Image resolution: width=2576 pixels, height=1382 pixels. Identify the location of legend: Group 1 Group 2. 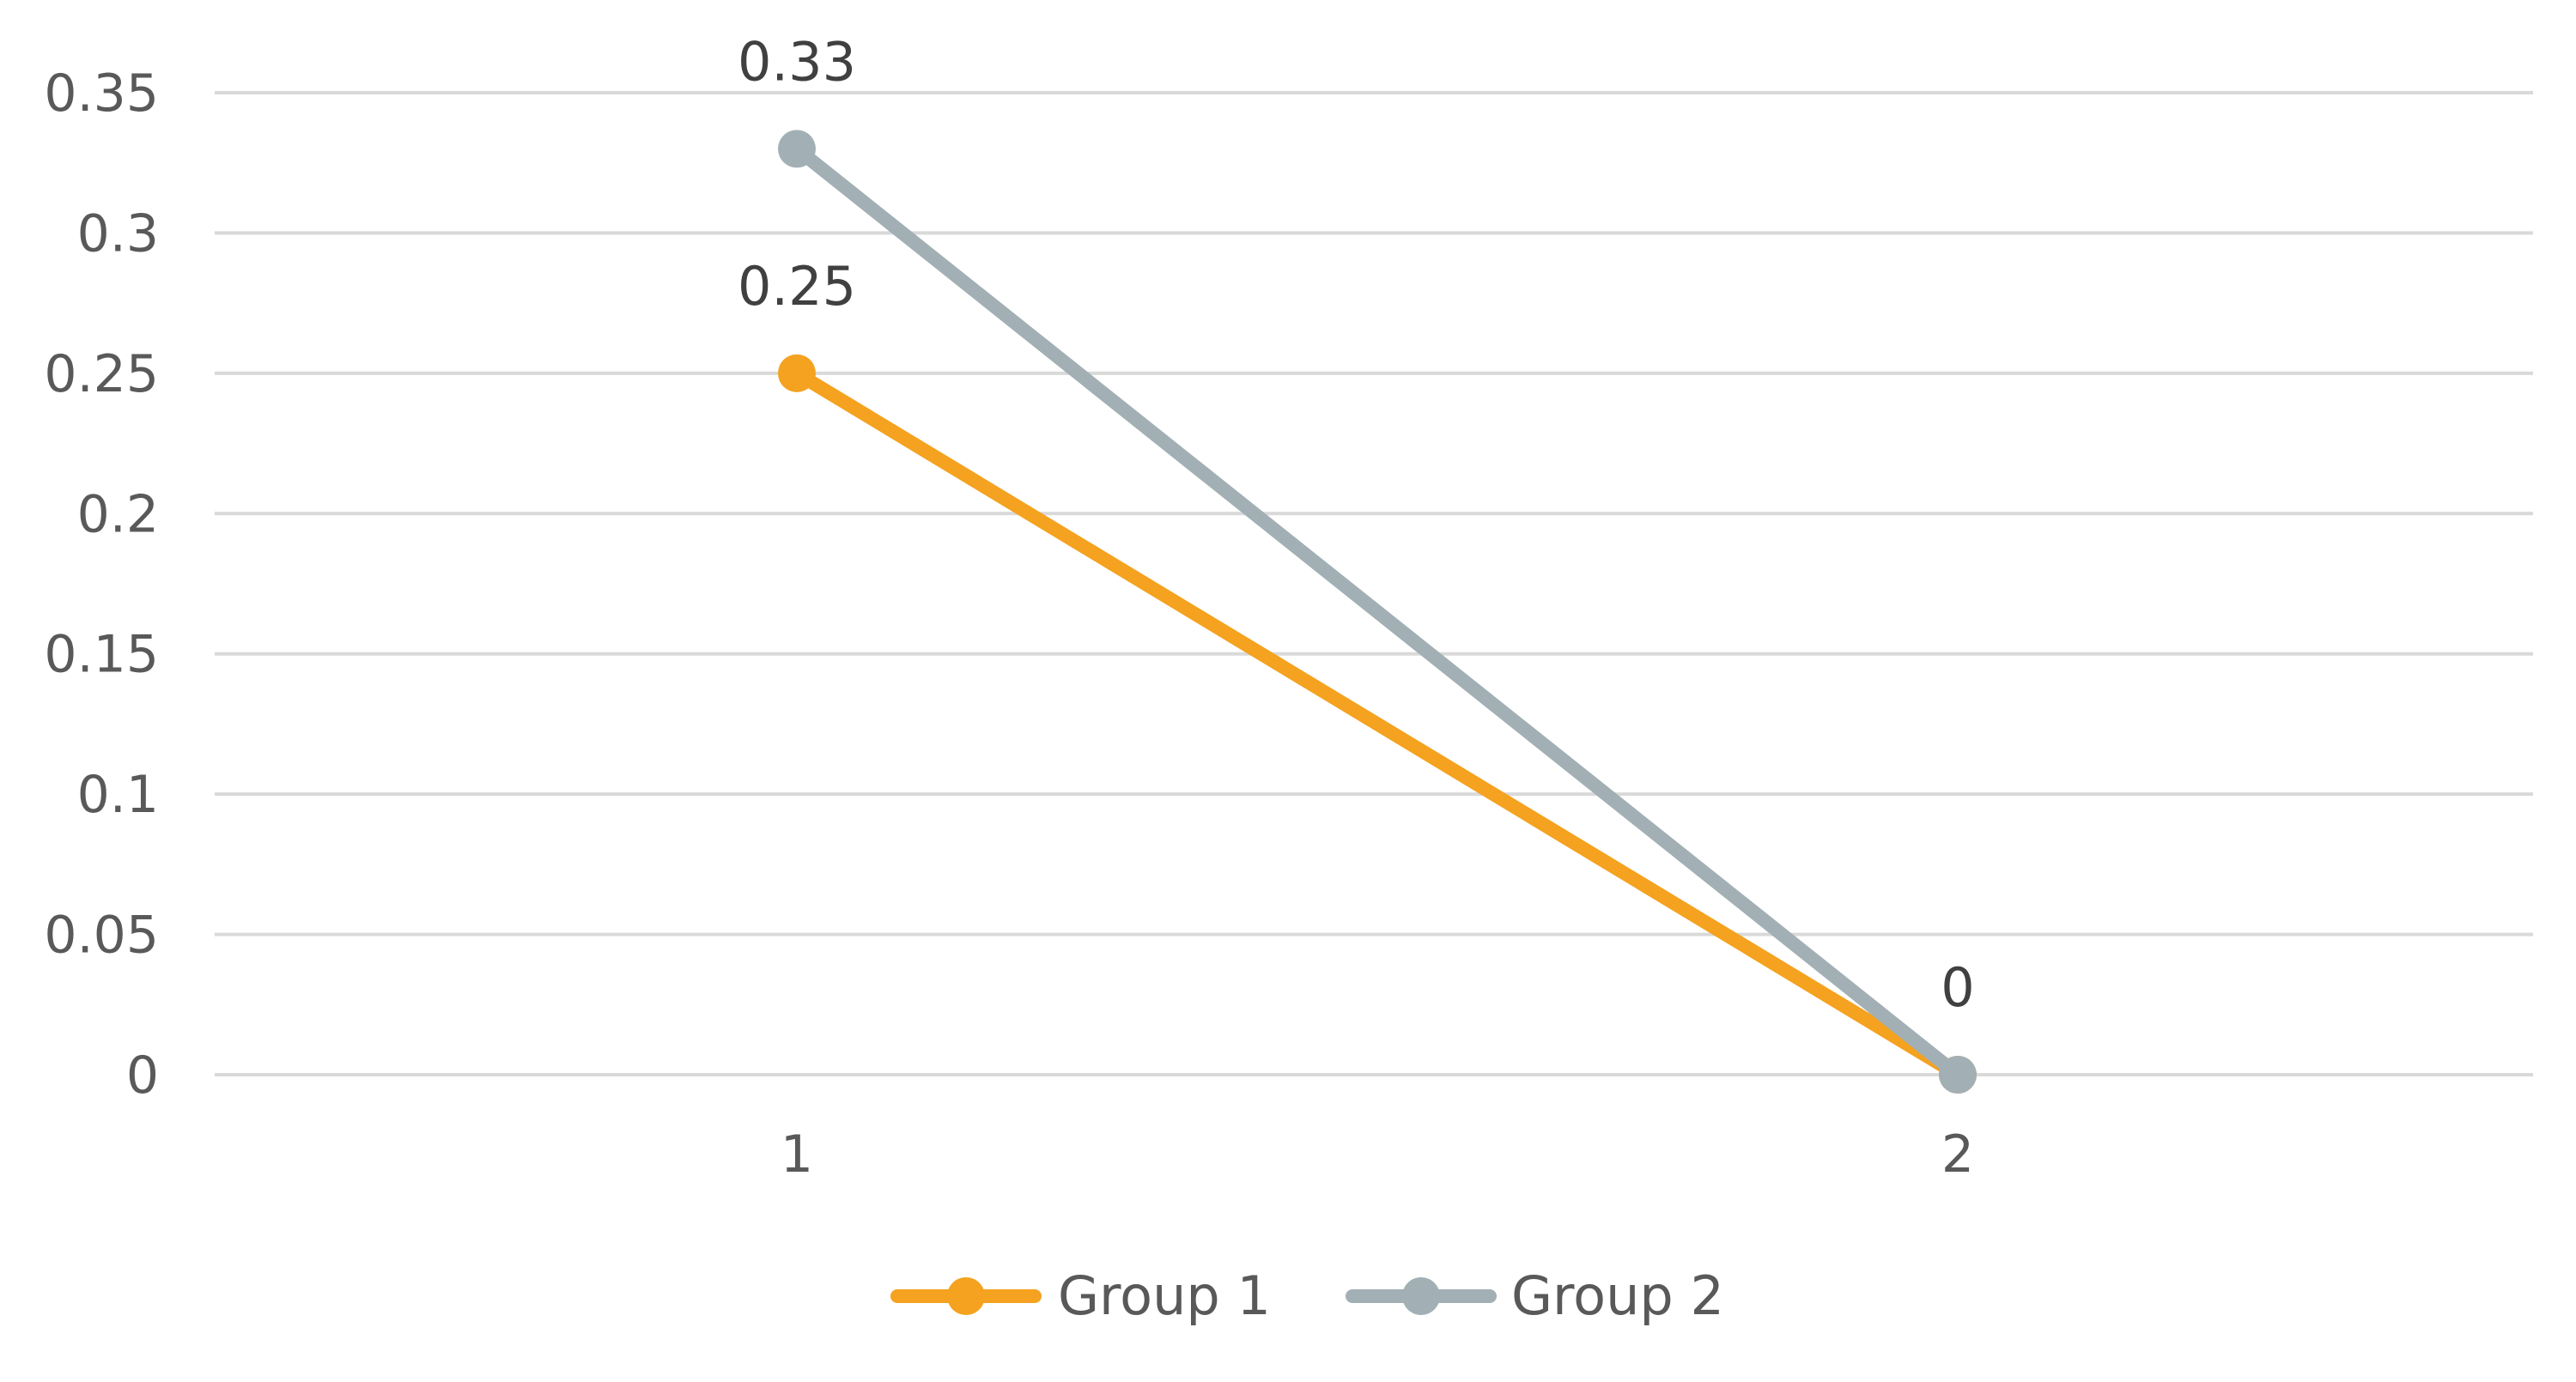
(1307, 1295).